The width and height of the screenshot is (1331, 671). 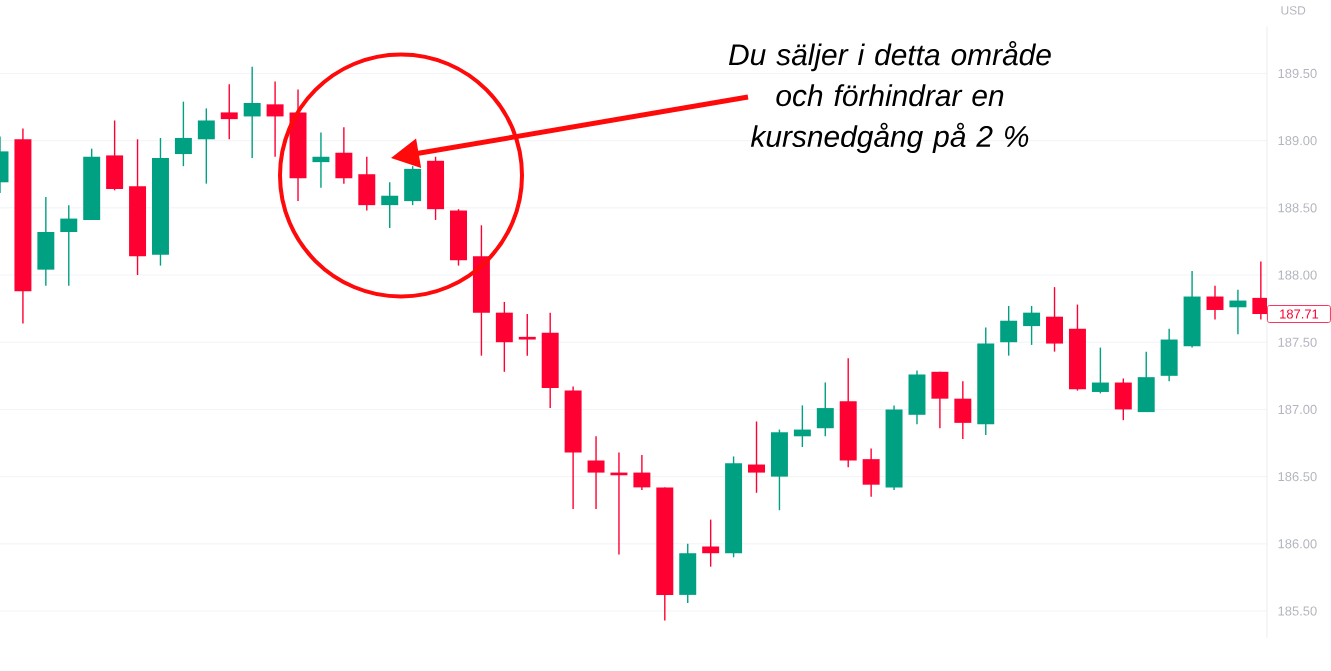 I want to click on y-tick-label: 188.50, so click(x=1297, y=208).